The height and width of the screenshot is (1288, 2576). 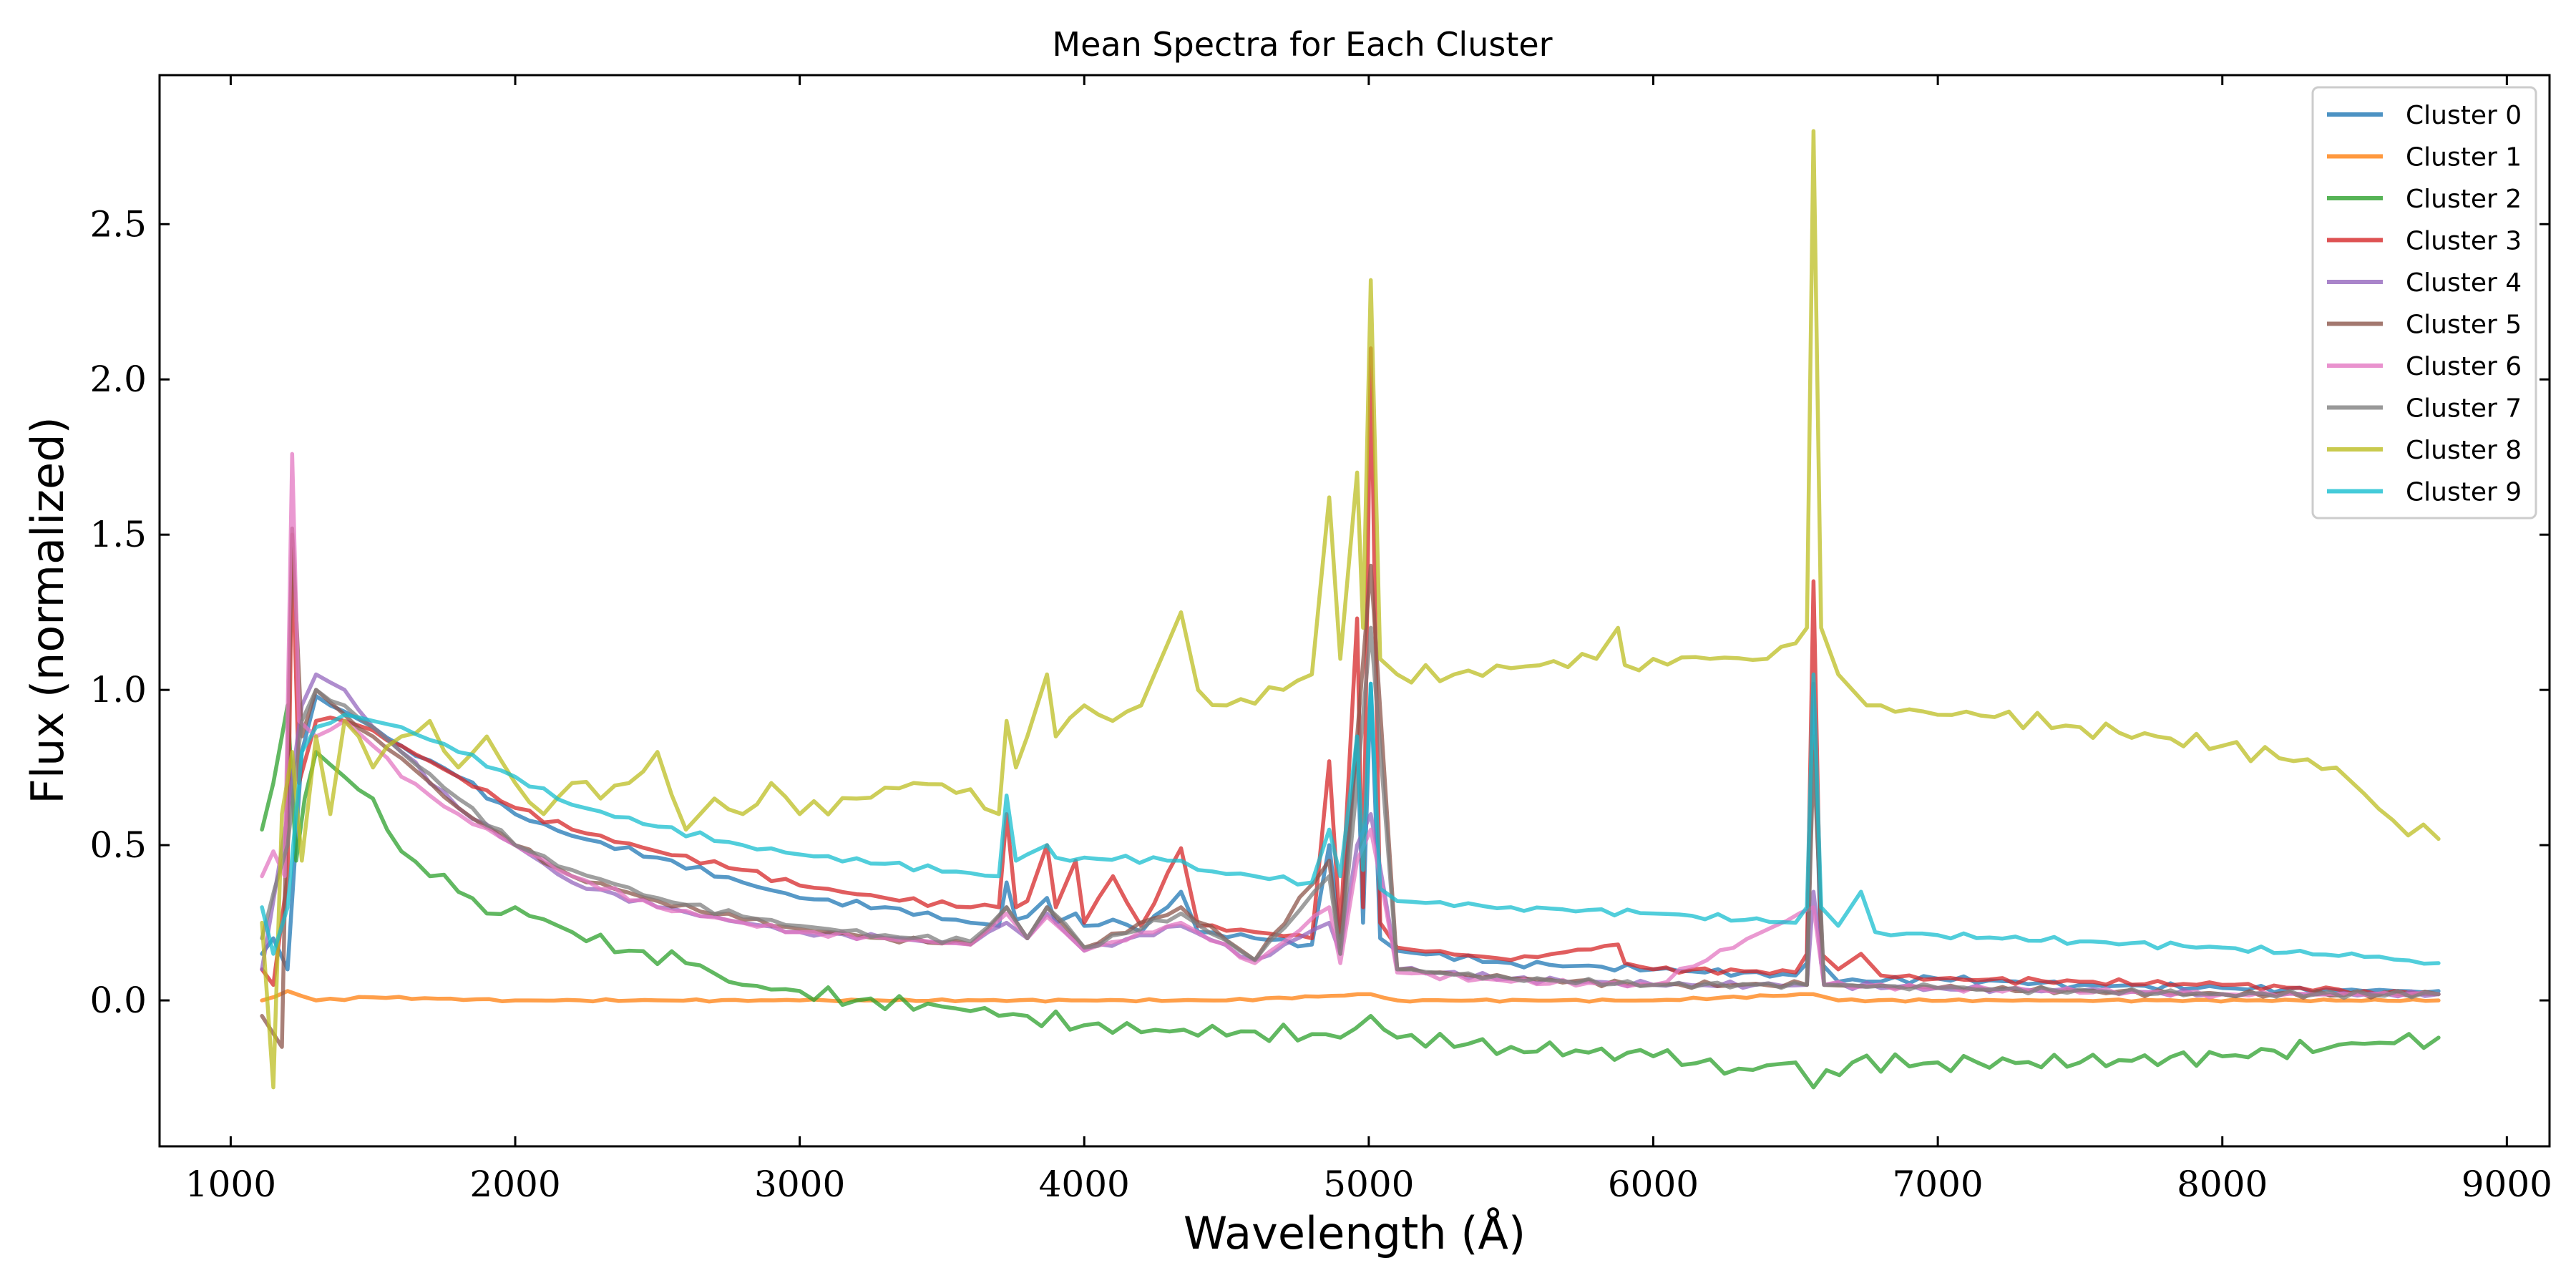 I want to click on y-tick-label: 0.5, so click(x=118, y=845).